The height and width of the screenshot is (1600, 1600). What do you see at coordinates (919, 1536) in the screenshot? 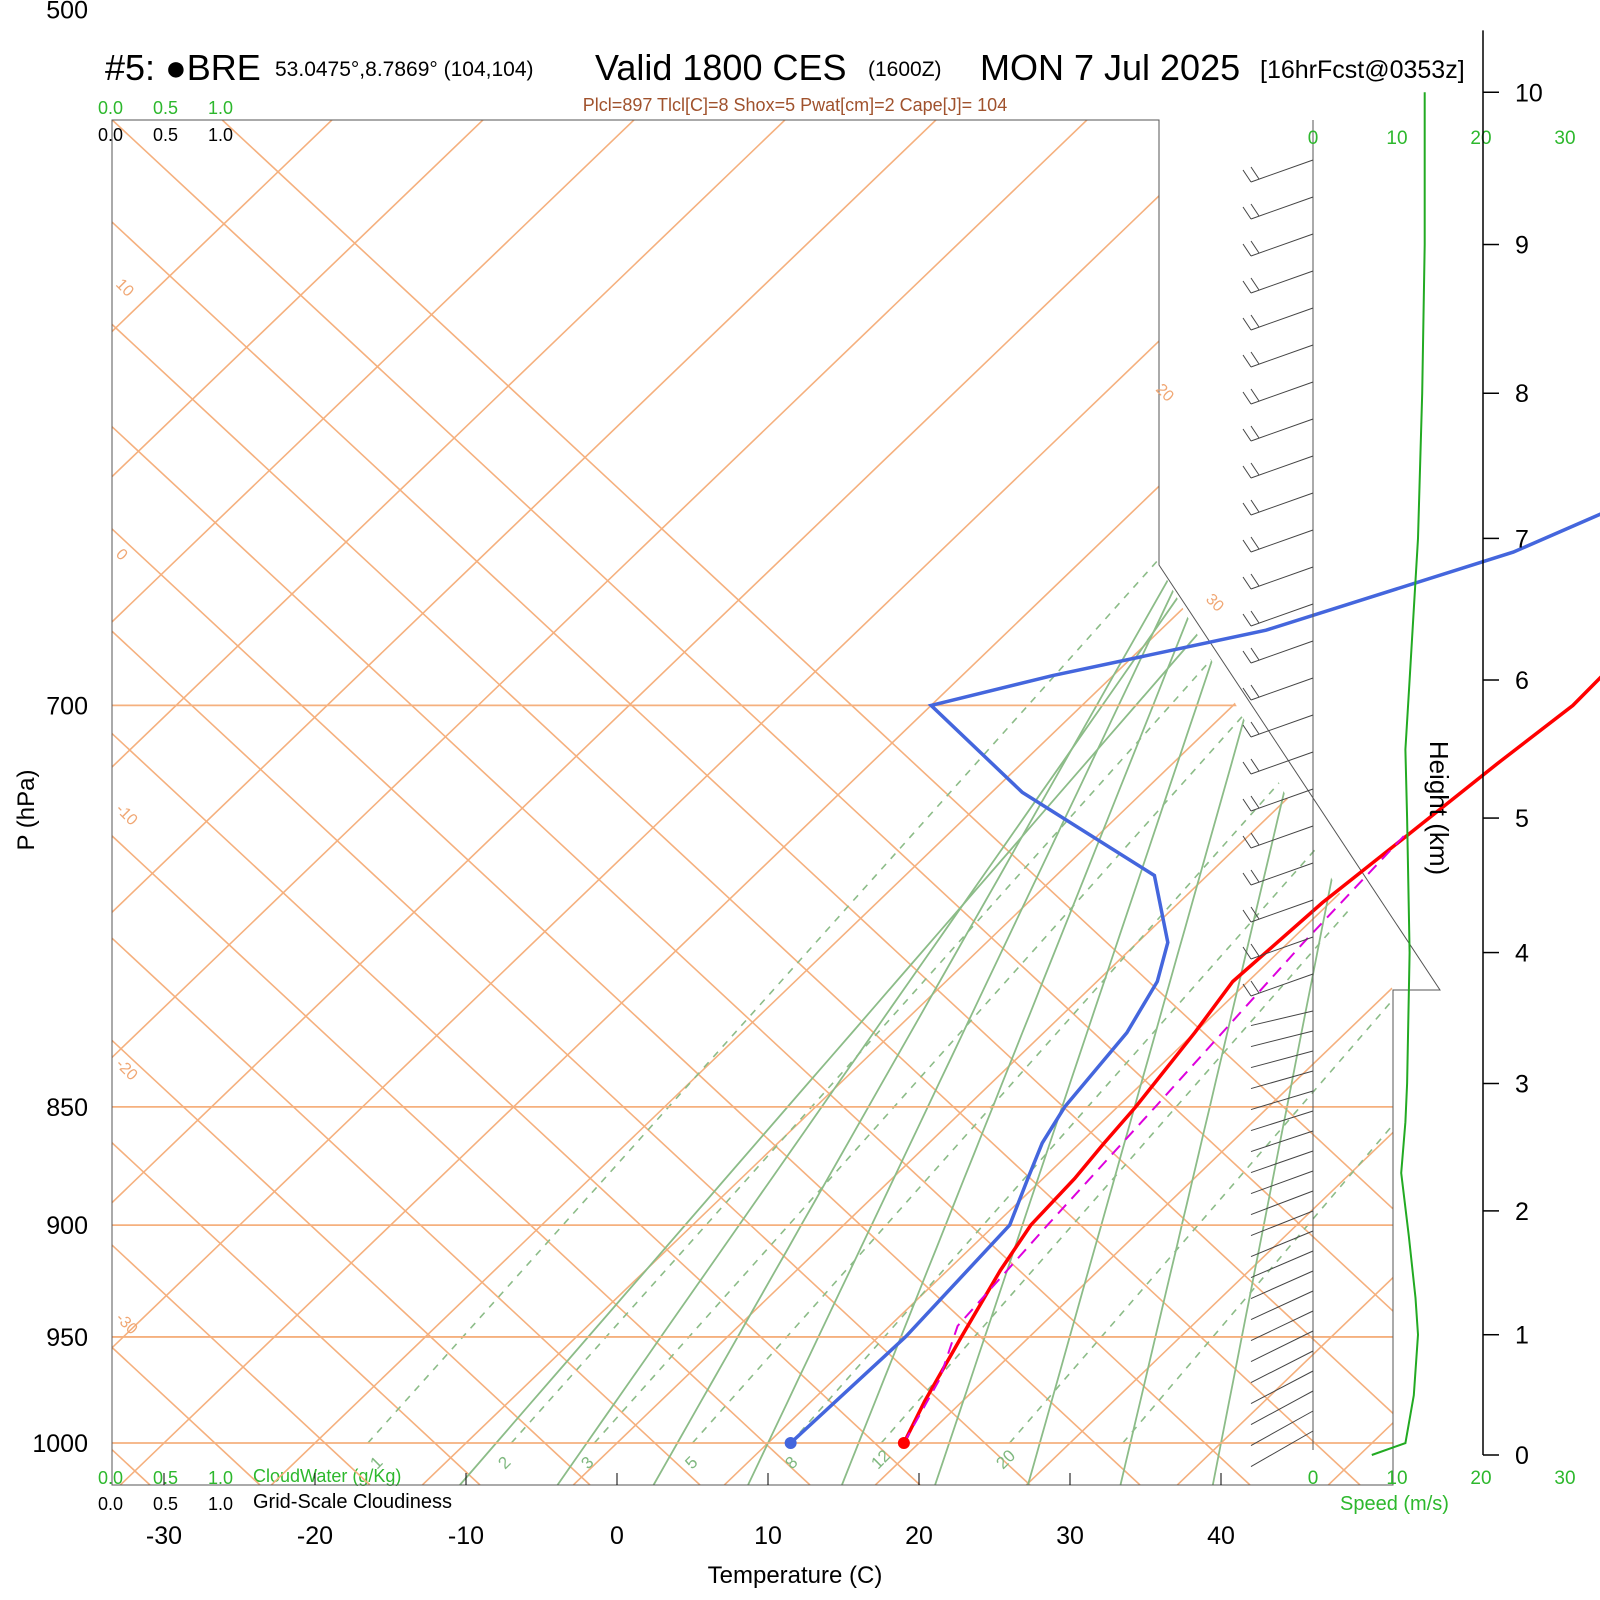
I see `temperature-tick-label: 20` at bounding box center [919, 1536].